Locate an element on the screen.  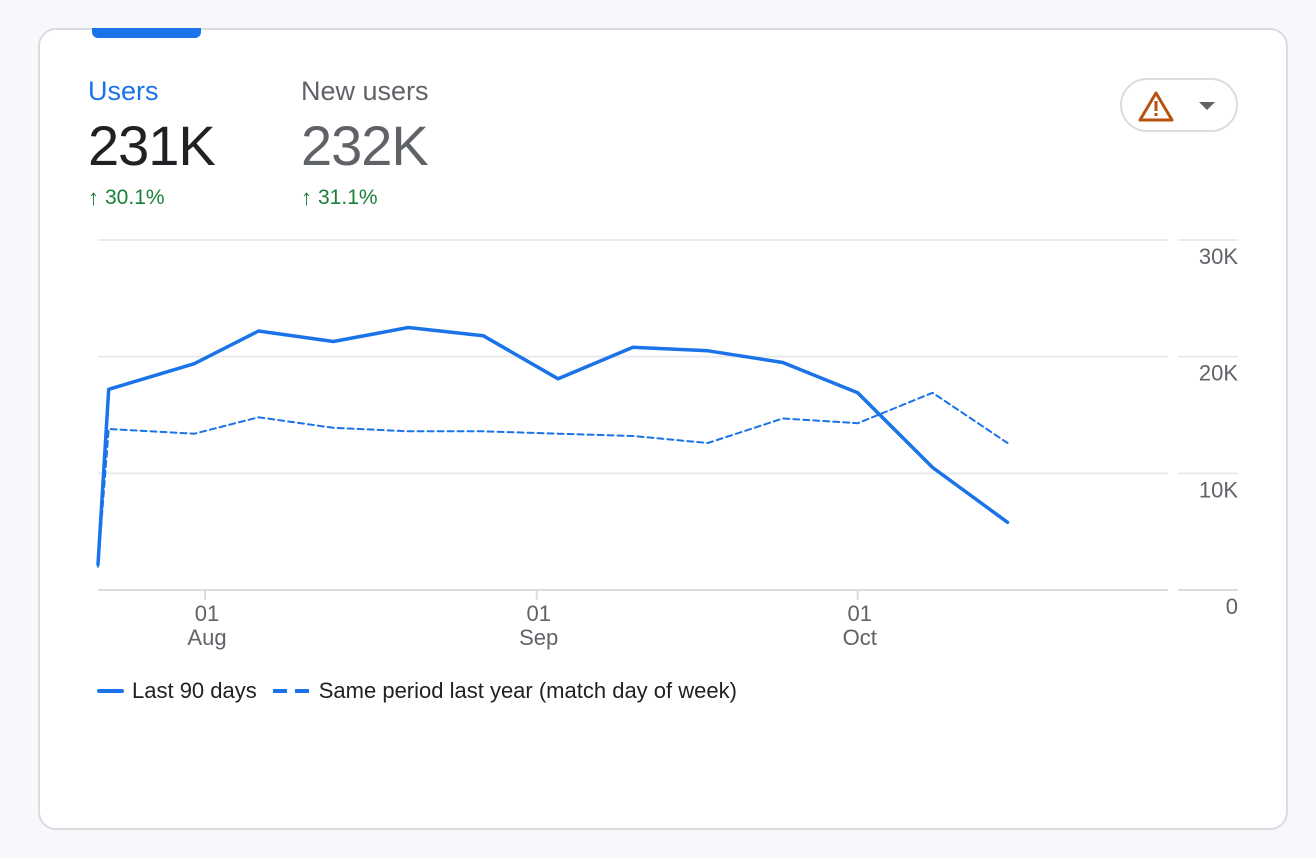
warning-triangle-icon is located at coordinates (1156, 106).